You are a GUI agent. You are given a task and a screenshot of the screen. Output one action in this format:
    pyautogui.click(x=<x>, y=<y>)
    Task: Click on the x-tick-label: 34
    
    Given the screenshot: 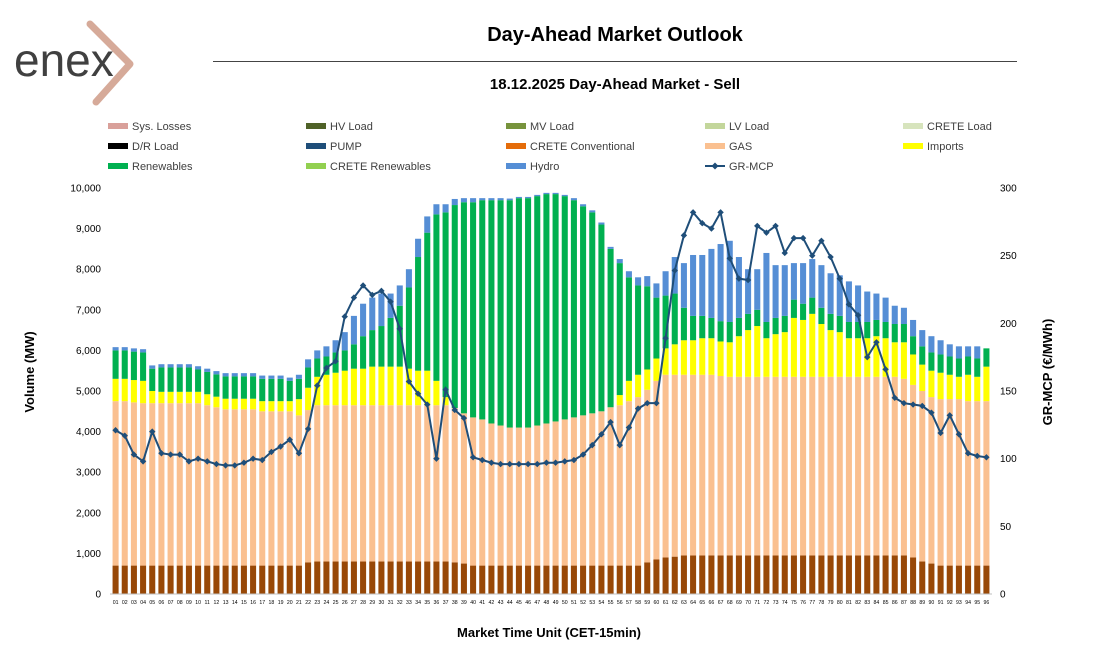 What is the action you would take?
    pyautogui.click(x=418, y=603)
    